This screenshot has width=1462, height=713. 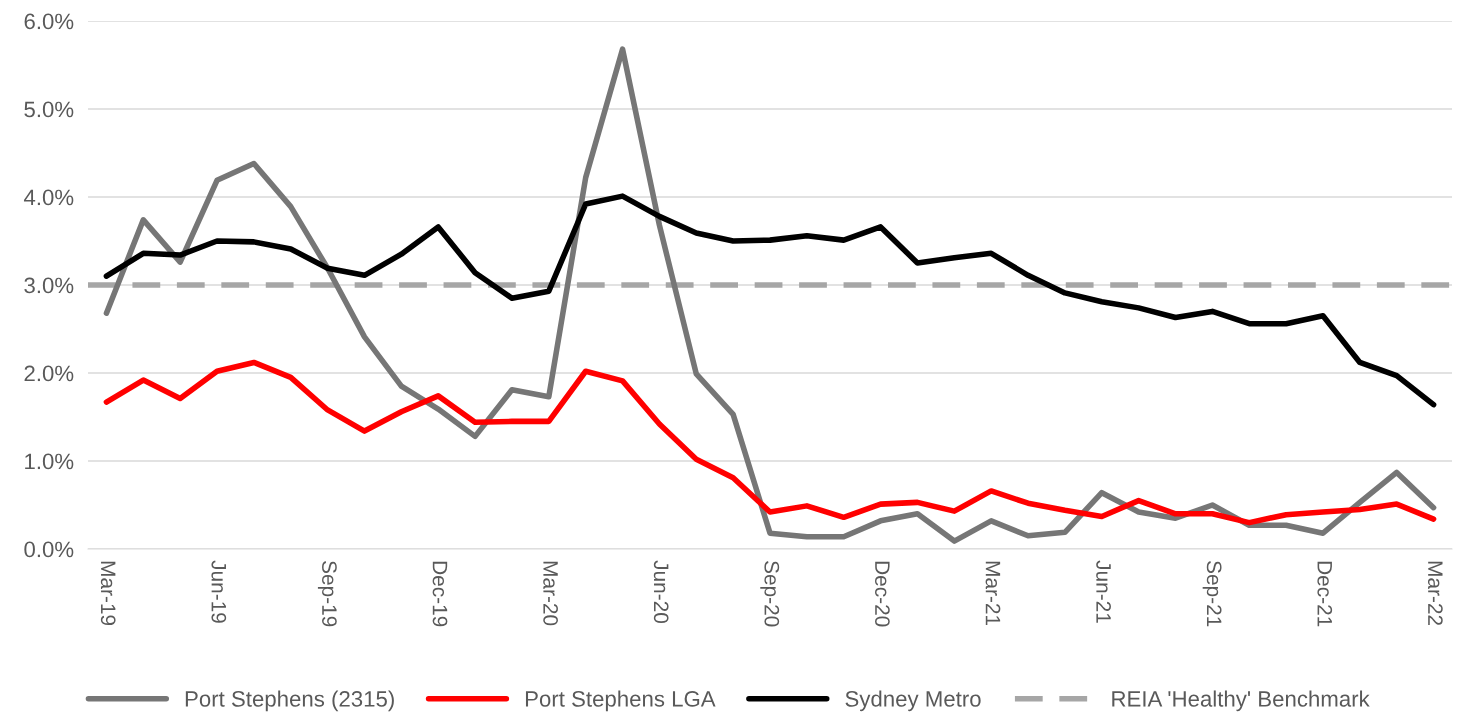 I want to click on y-tick-label: 6.0%, so click(x=49, y=21).